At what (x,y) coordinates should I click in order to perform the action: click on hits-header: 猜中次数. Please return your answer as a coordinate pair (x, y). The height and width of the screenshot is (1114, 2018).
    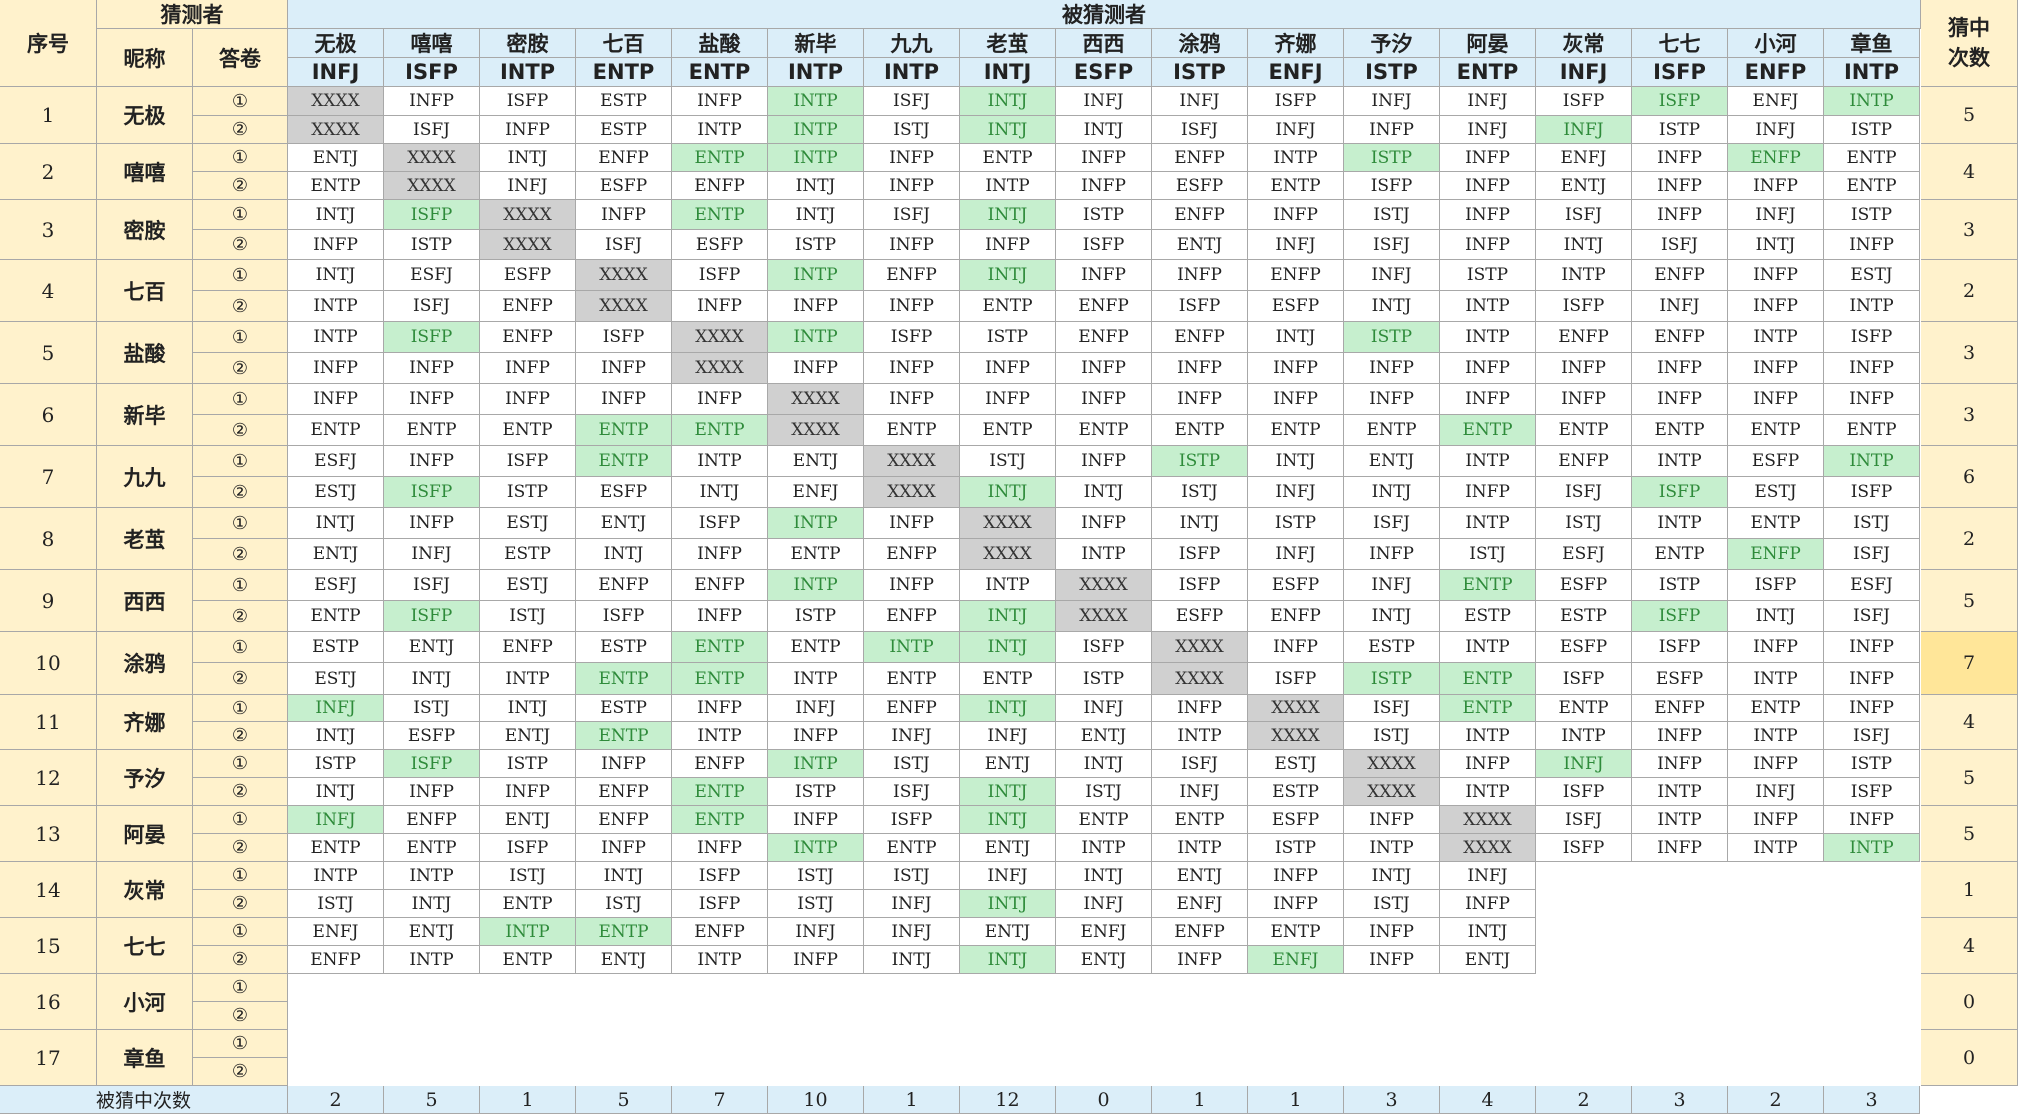
    Looking at the image, I should click on (1969, 43).